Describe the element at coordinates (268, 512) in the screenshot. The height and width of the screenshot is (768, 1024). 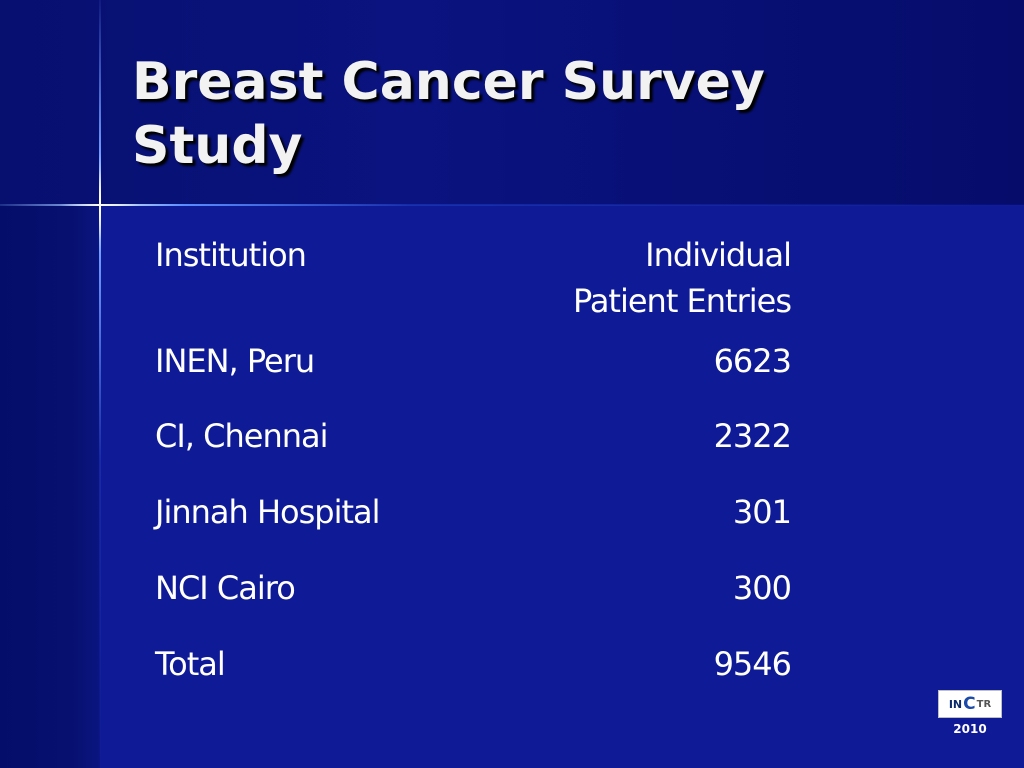
I see `row-institution: Jinnah Hospital` at that location.